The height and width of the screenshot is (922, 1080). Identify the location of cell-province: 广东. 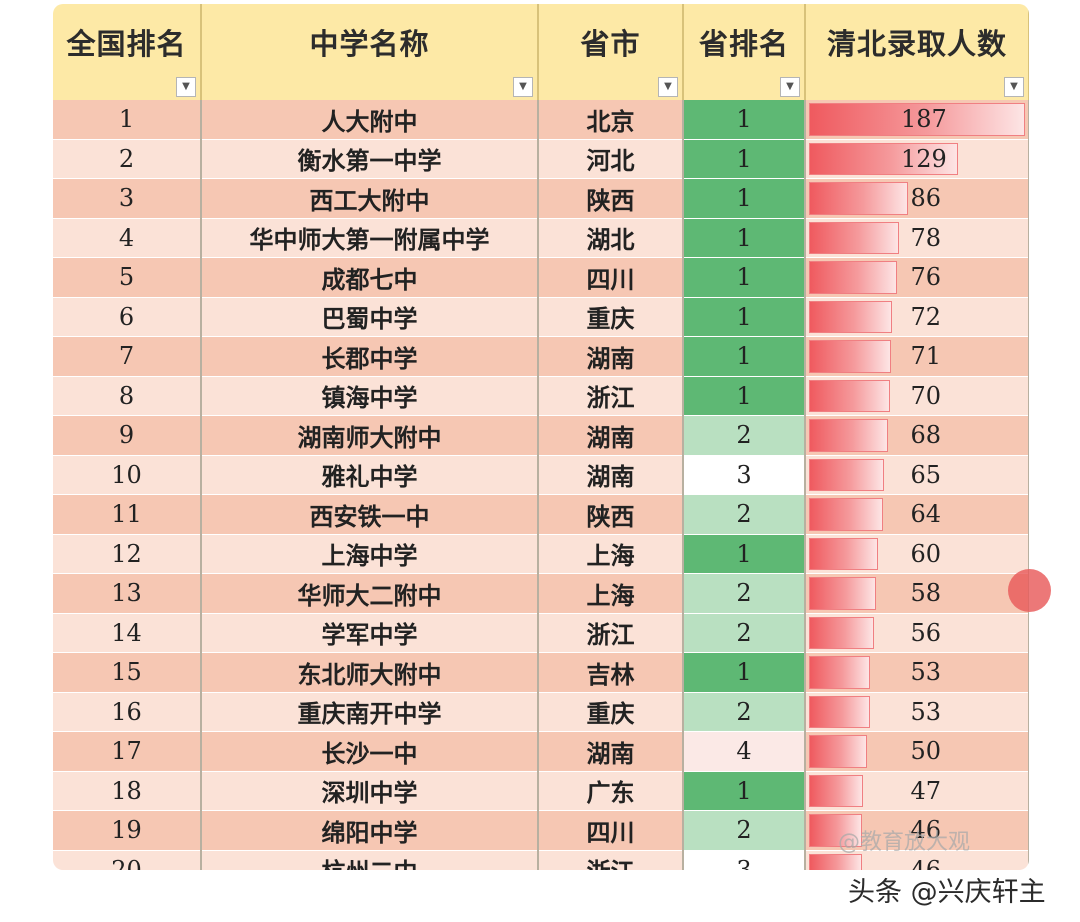
(611, 791).